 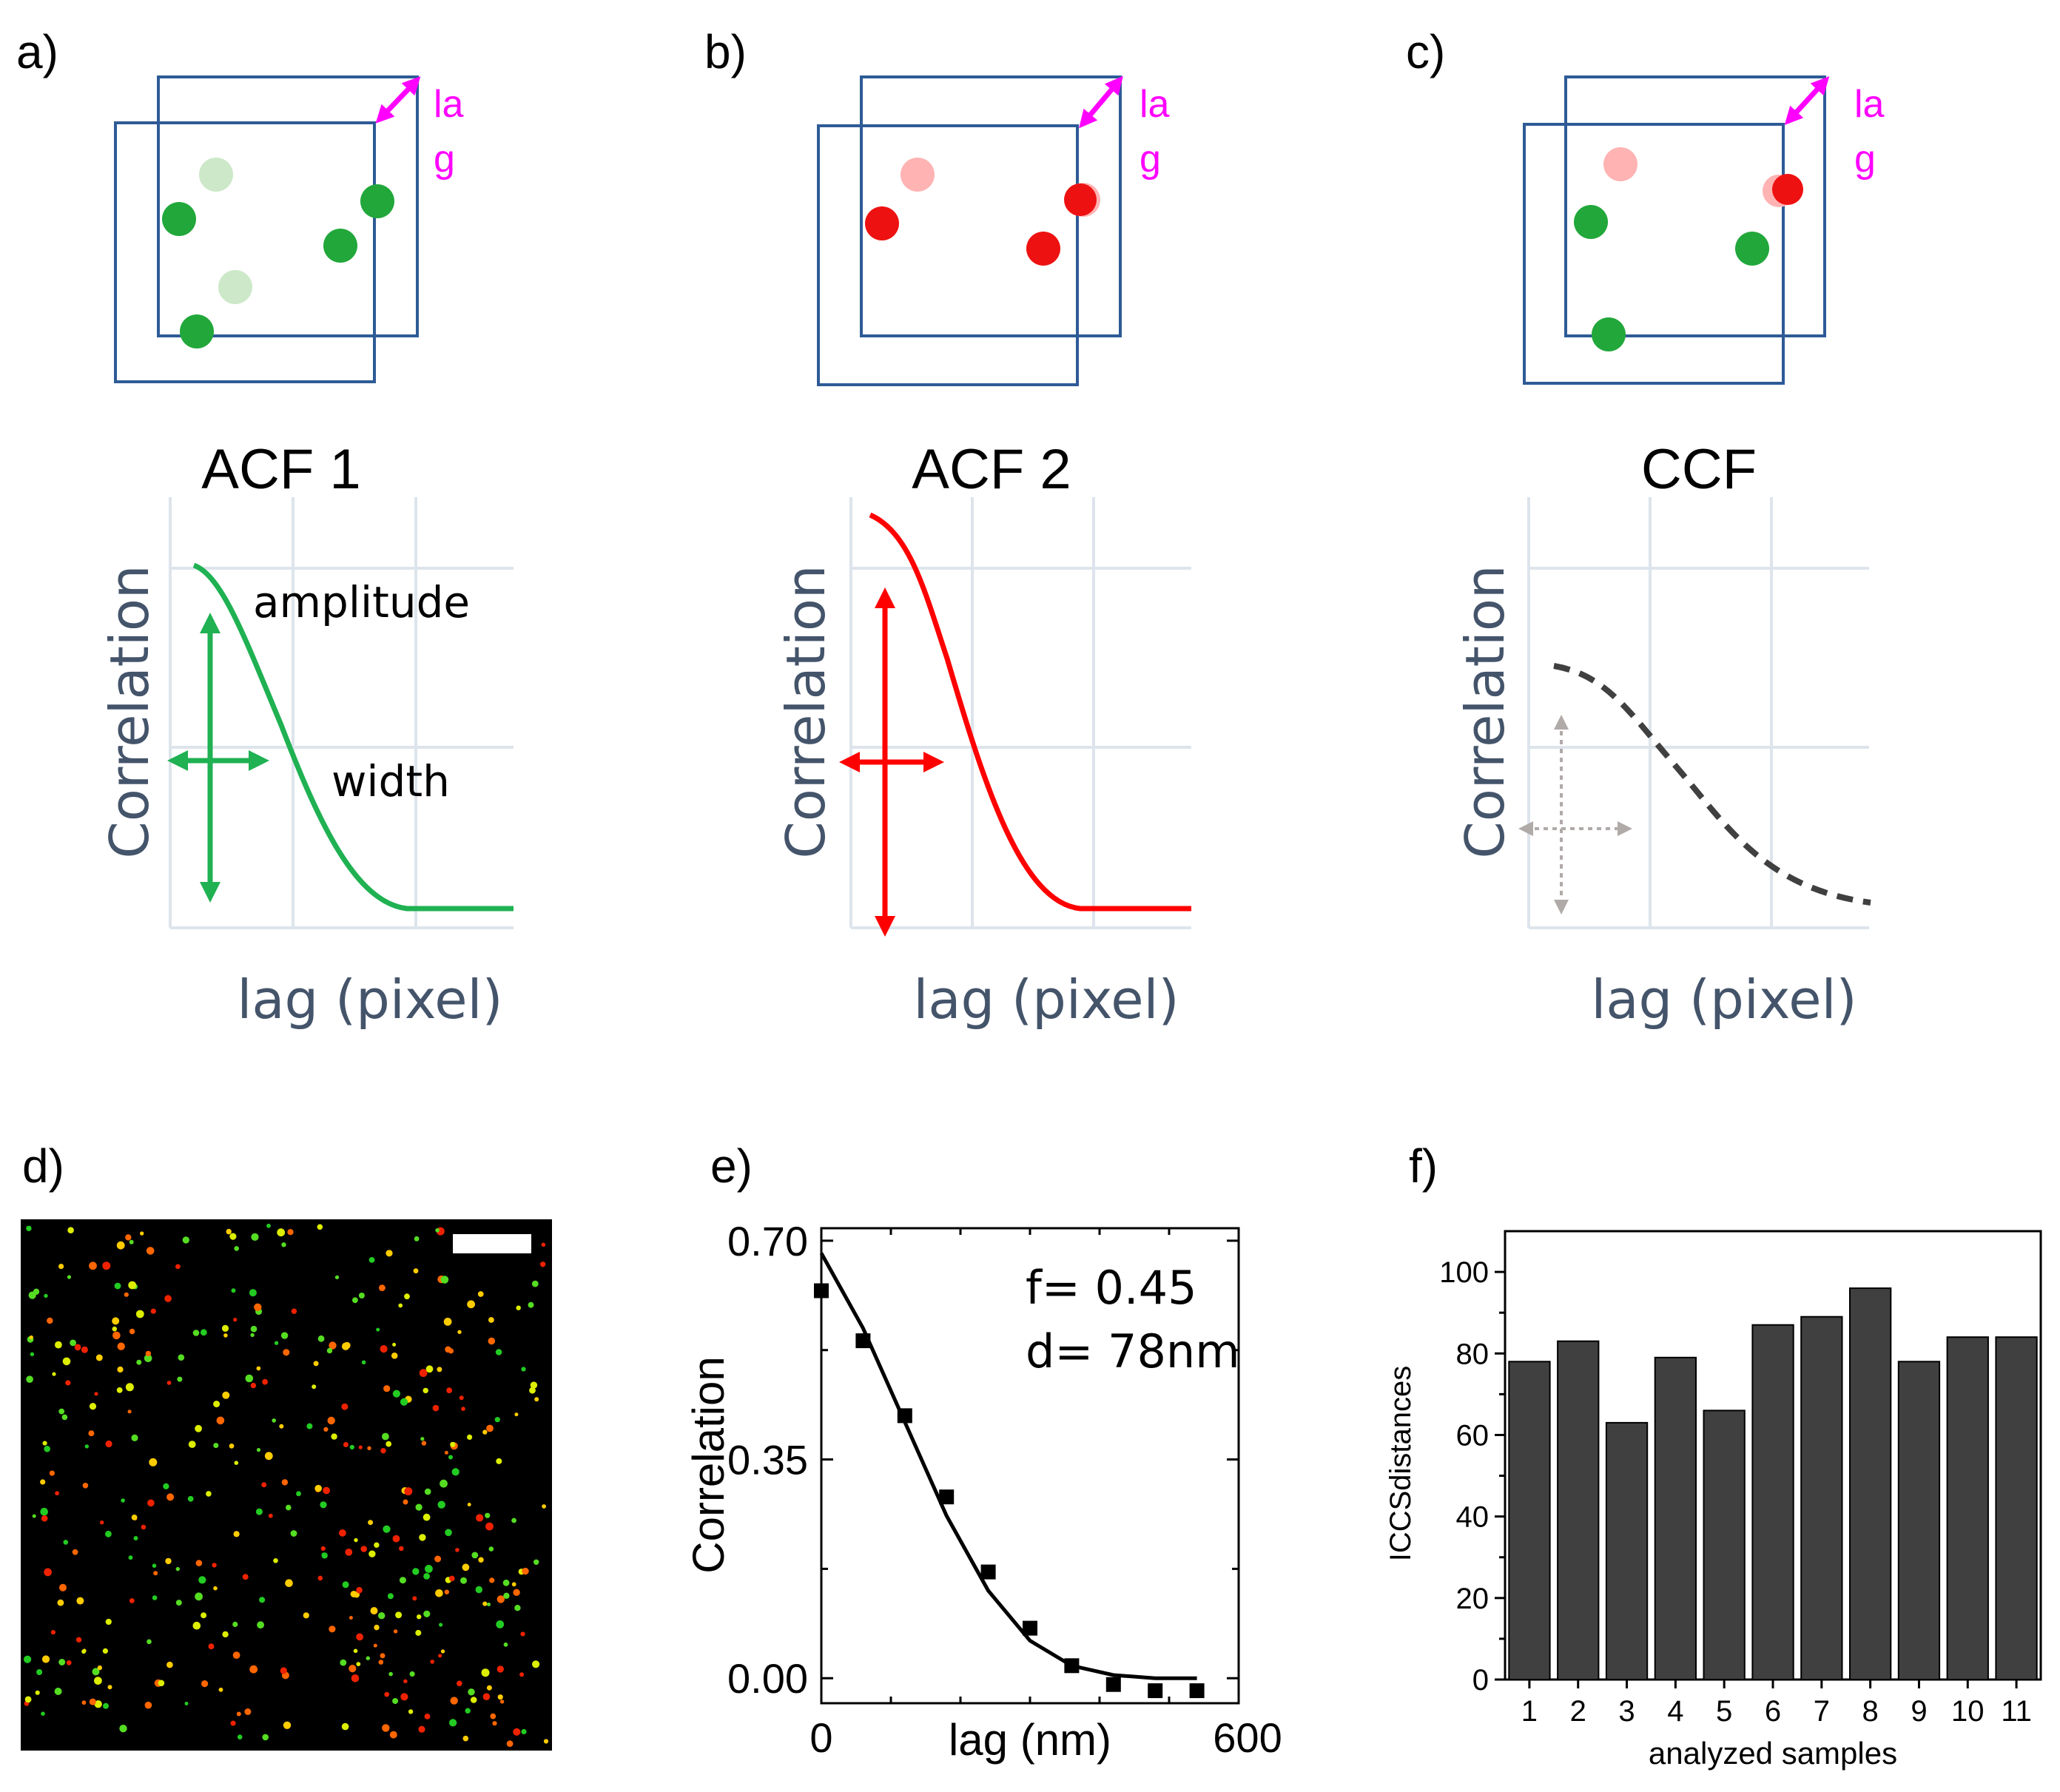 What do you see at coordinates (1400, 1464) in the screenshot?
I see `y-axis-label: ICCSdistances` at bounding box center [1400, 1464].